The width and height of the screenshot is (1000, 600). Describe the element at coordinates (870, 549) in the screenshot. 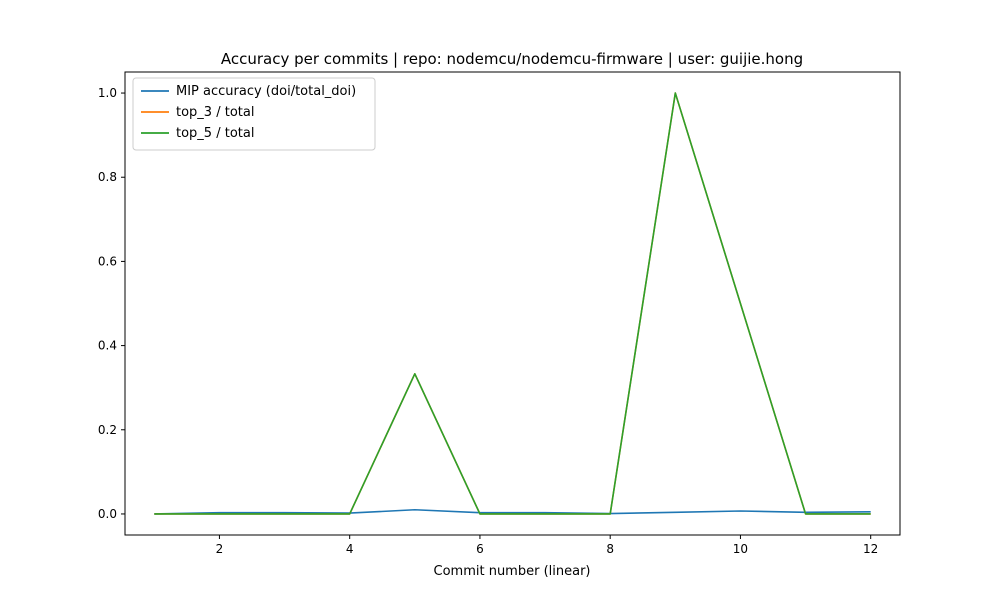

I see `x-tick-label: 12` at that location.